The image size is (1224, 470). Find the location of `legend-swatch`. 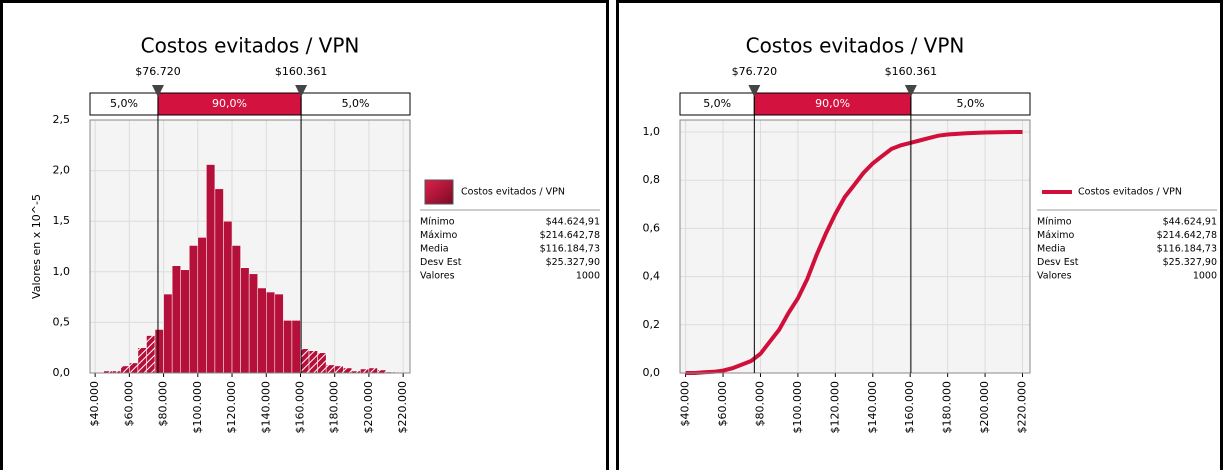

legend-swatch is located at coordinates (439, 192).